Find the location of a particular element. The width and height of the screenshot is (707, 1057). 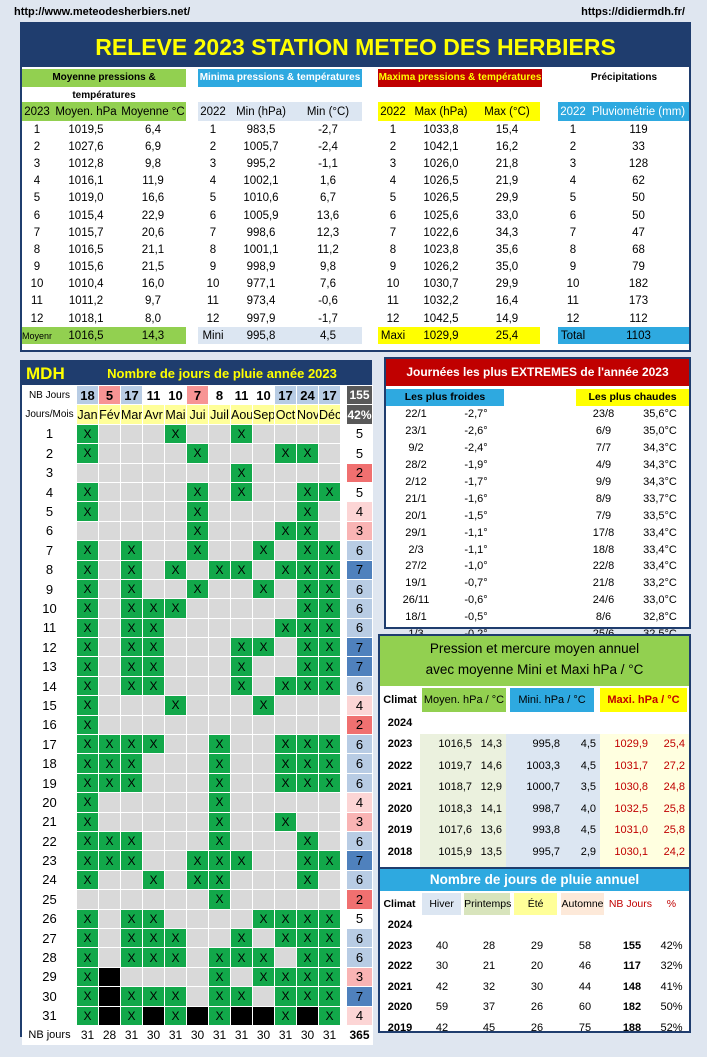

day-number: 8 is located at coordinates (49, 569).